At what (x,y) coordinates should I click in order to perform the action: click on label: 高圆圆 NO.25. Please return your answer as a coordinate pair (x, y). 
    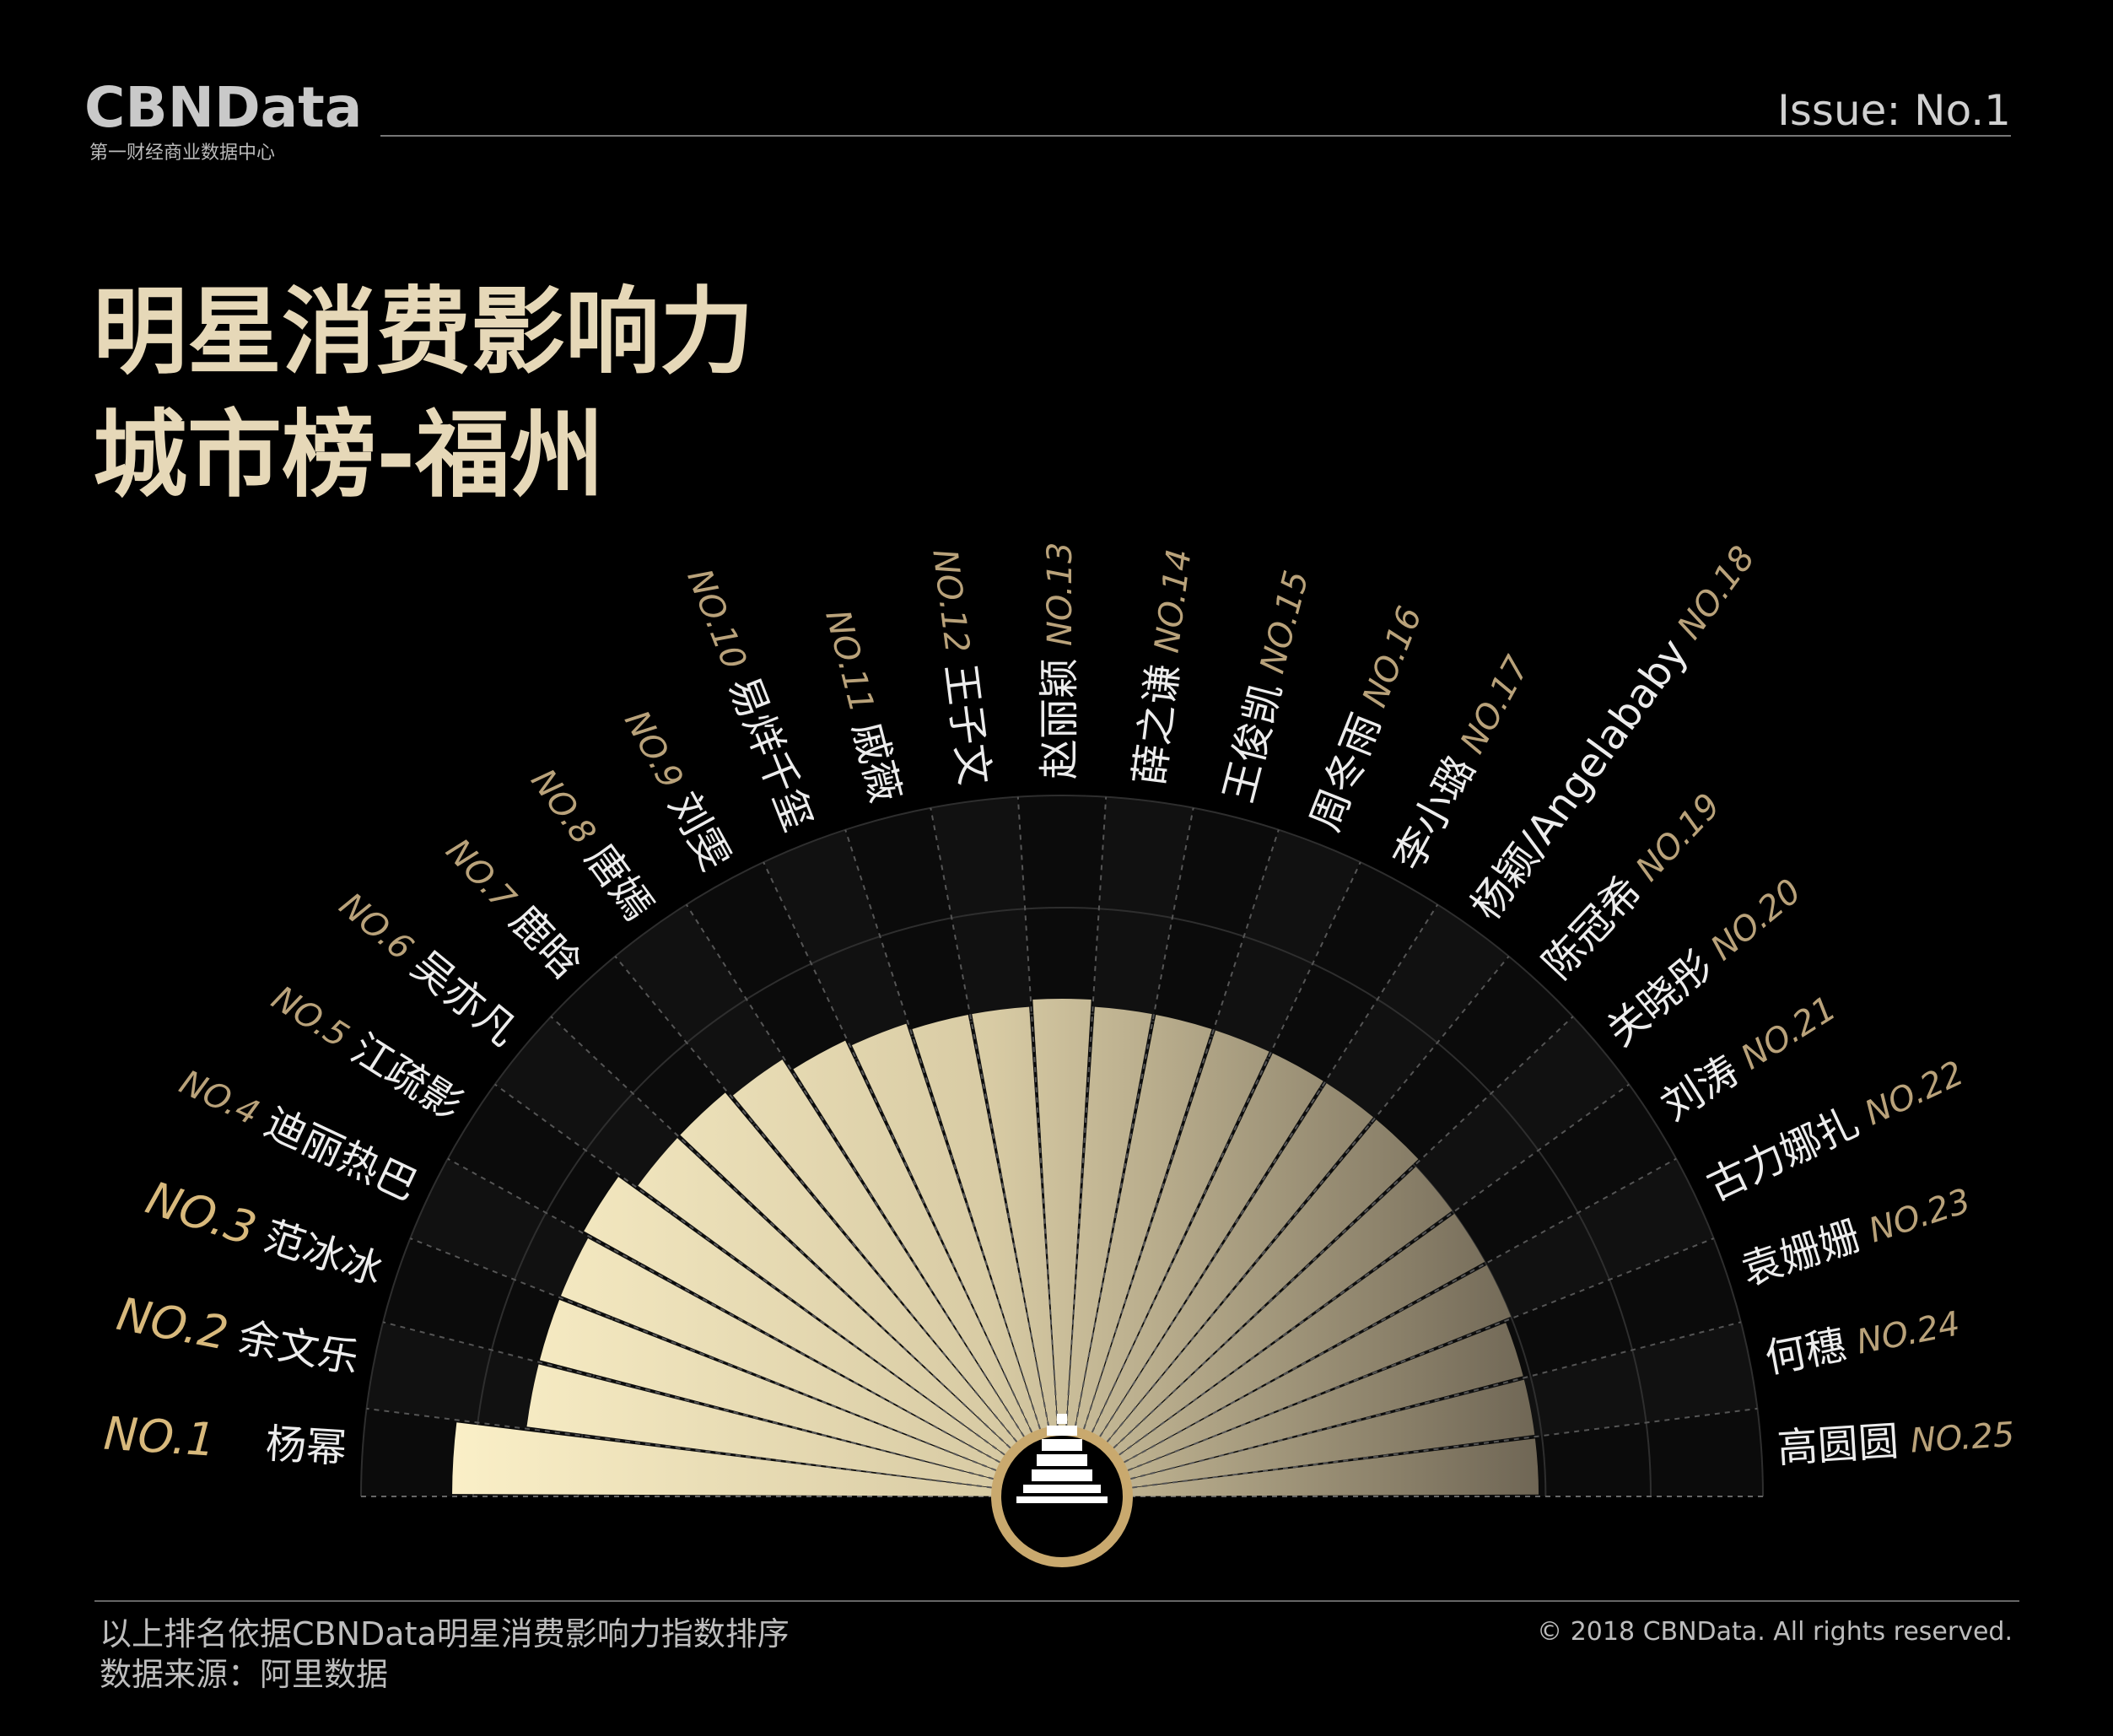
    Looking at the image, I should click on (1895, 1441).